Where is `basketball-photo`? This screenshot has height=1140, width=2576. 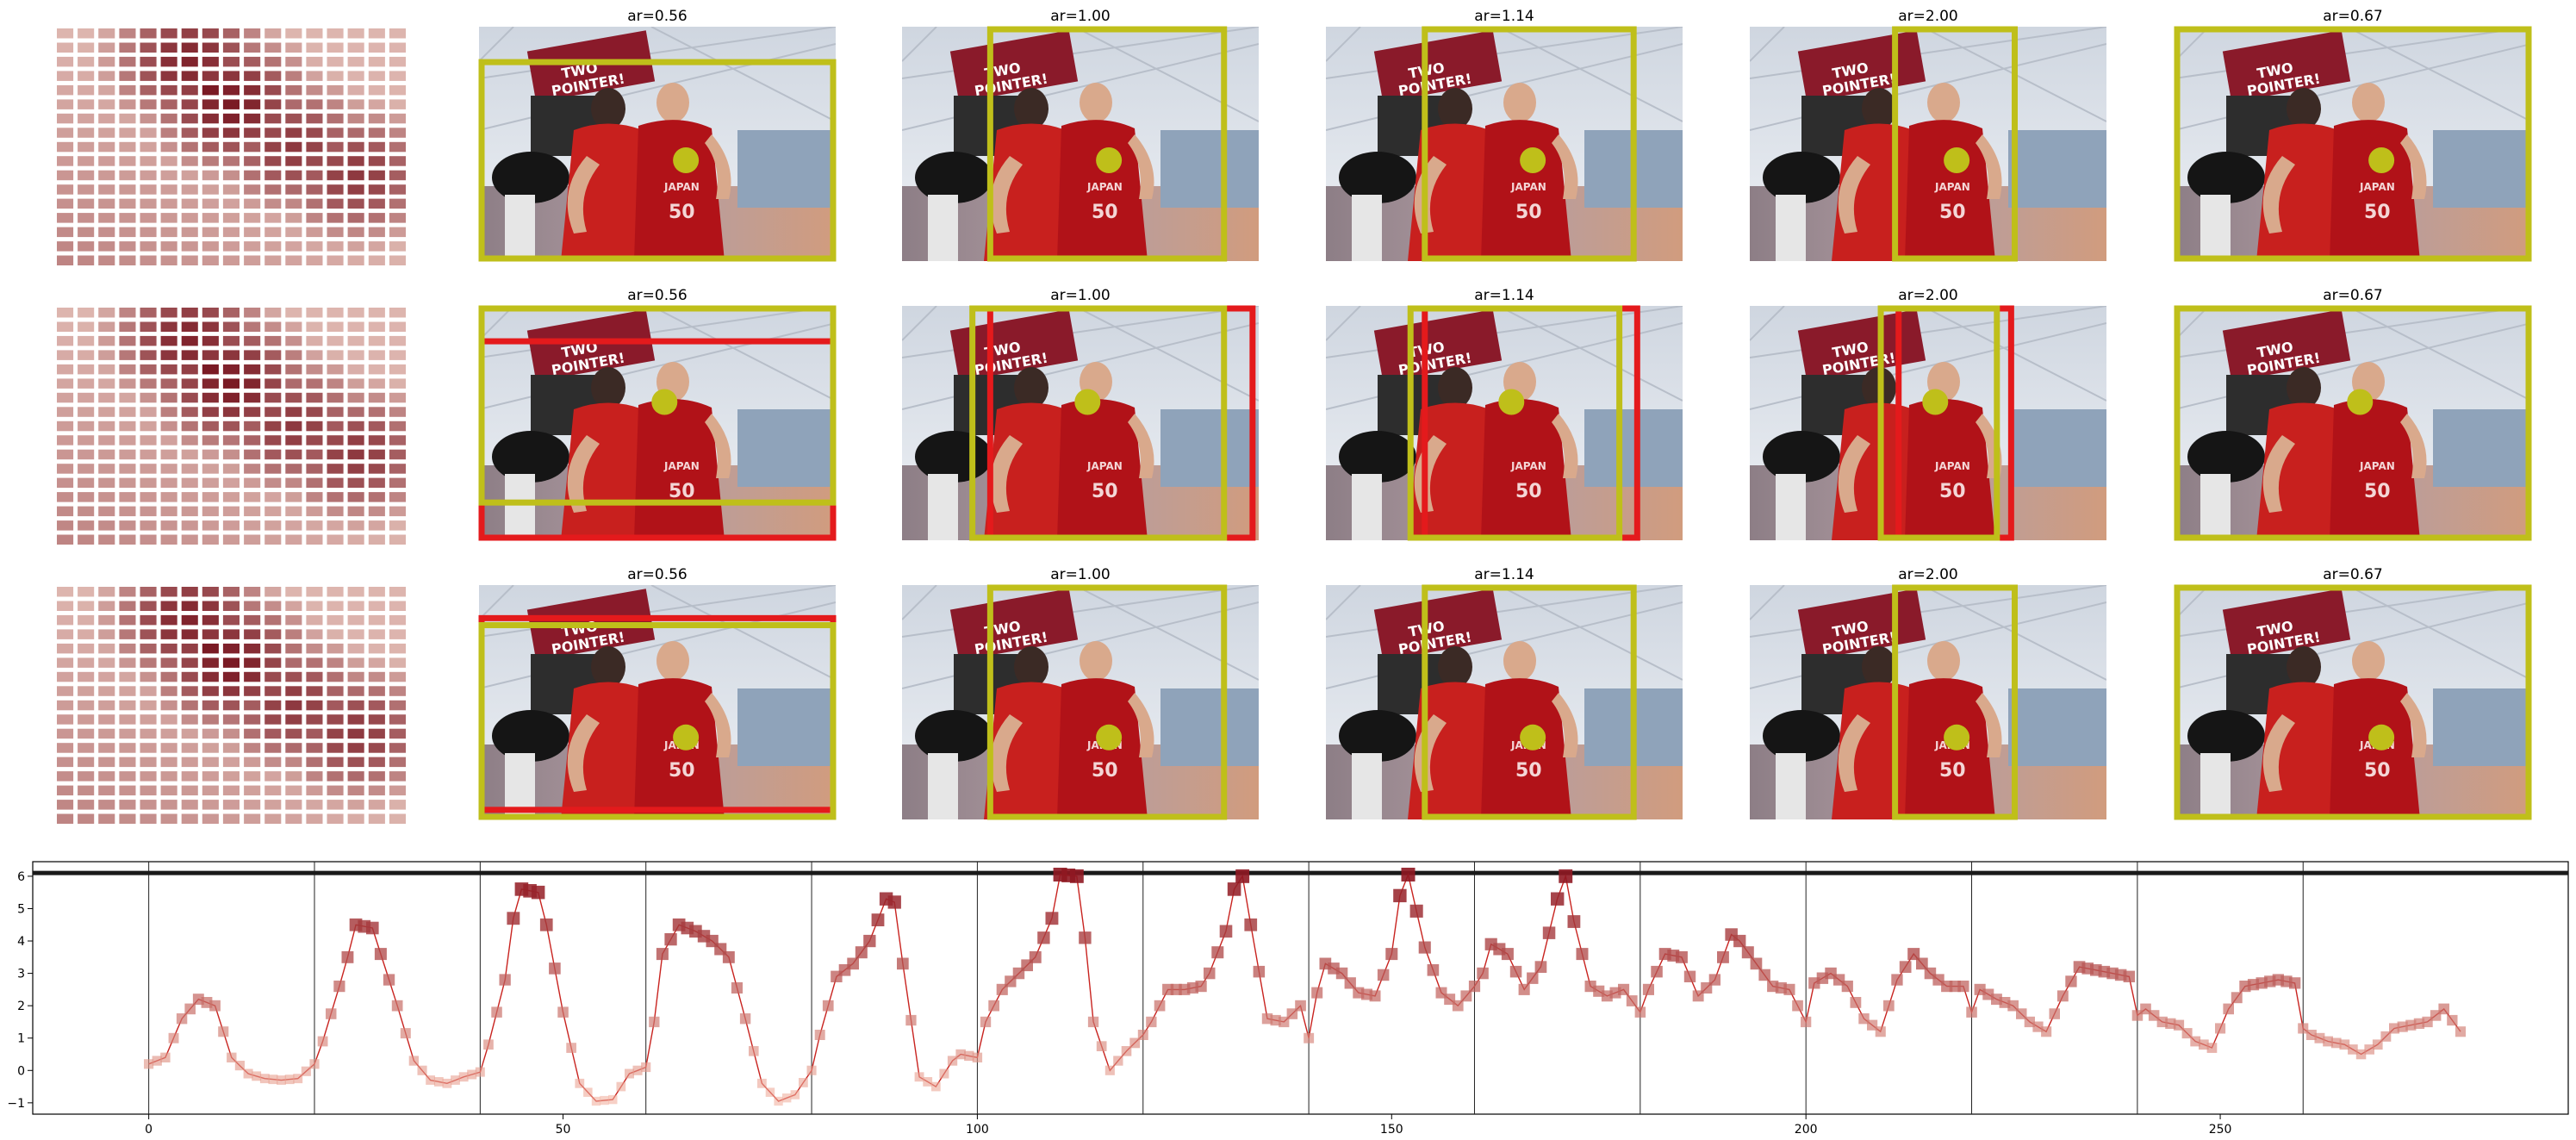 basketball-photo is located at coordinates (1081, 144).